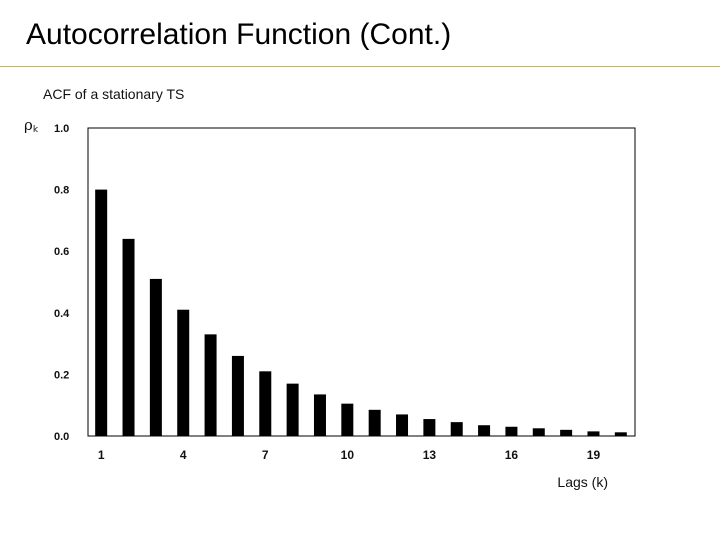 The width and height of the screenshot is (720, 540). What do you see at coordinates (61, 375) in the screenshot?
I see `y-tick-label: 0.2` at bounding box center [61, 375].